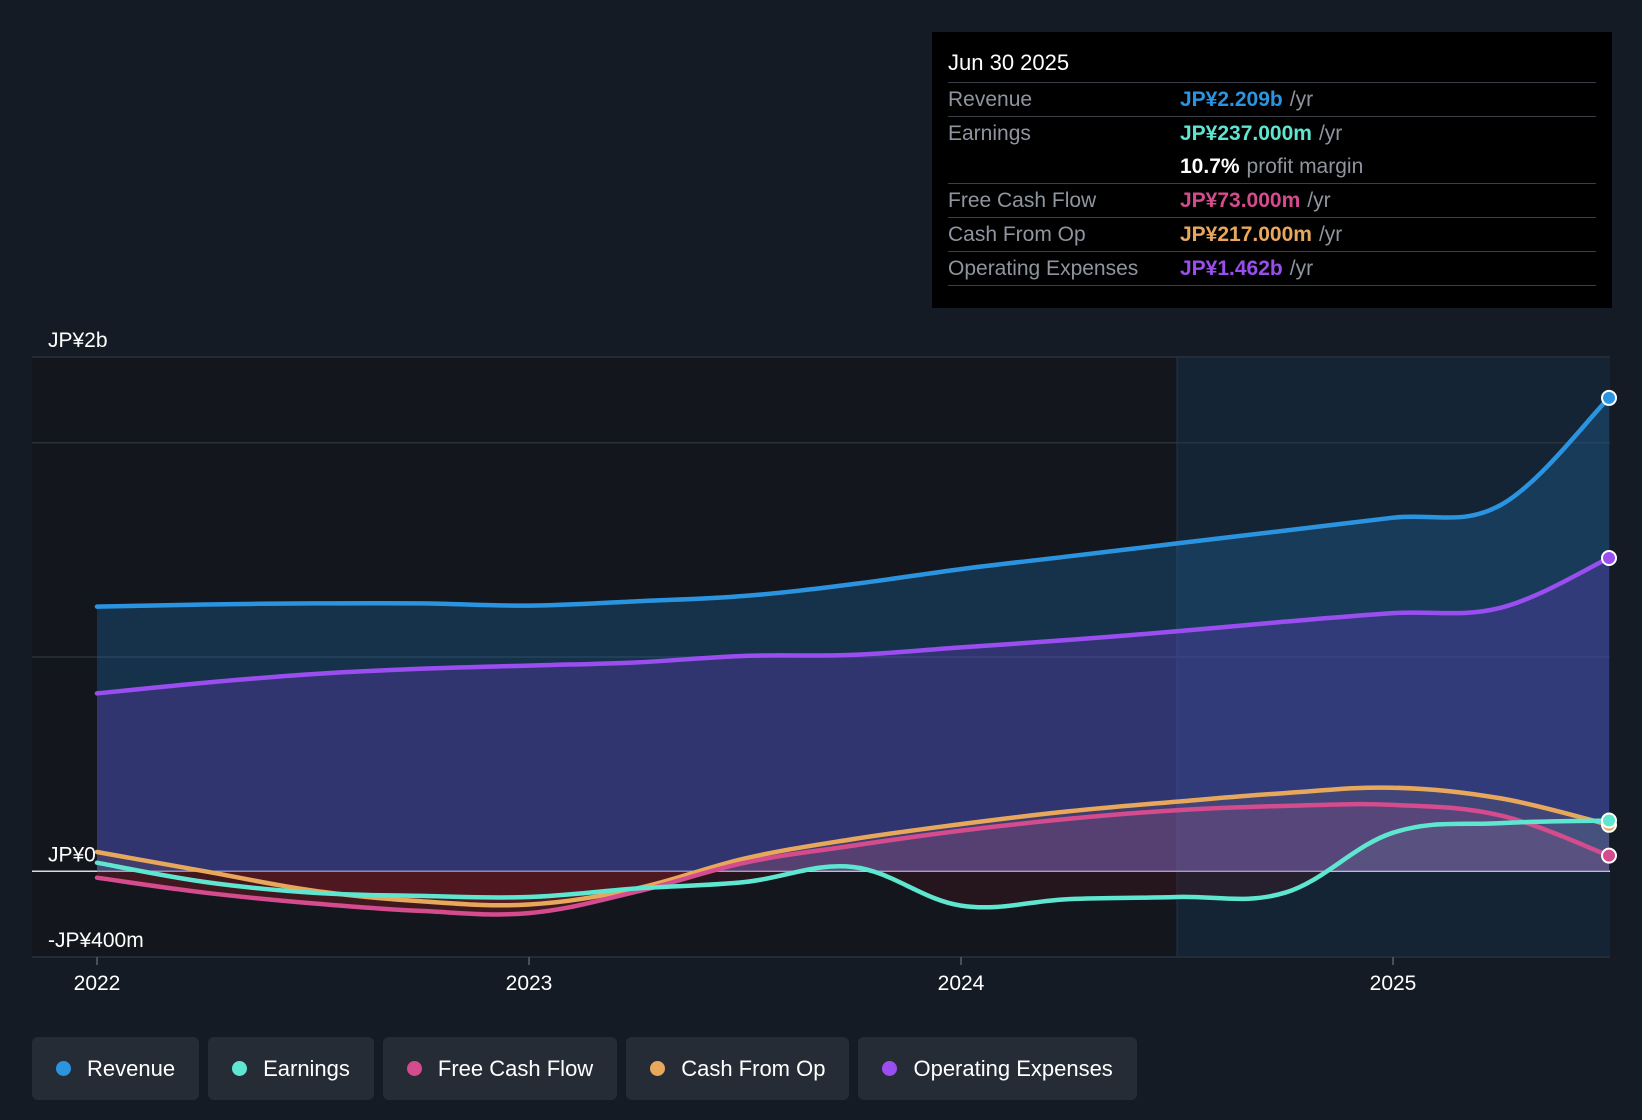 This screenshot has height=1120, width=1642. I want to click on cfo-dot-icon, so click(658, 1068).